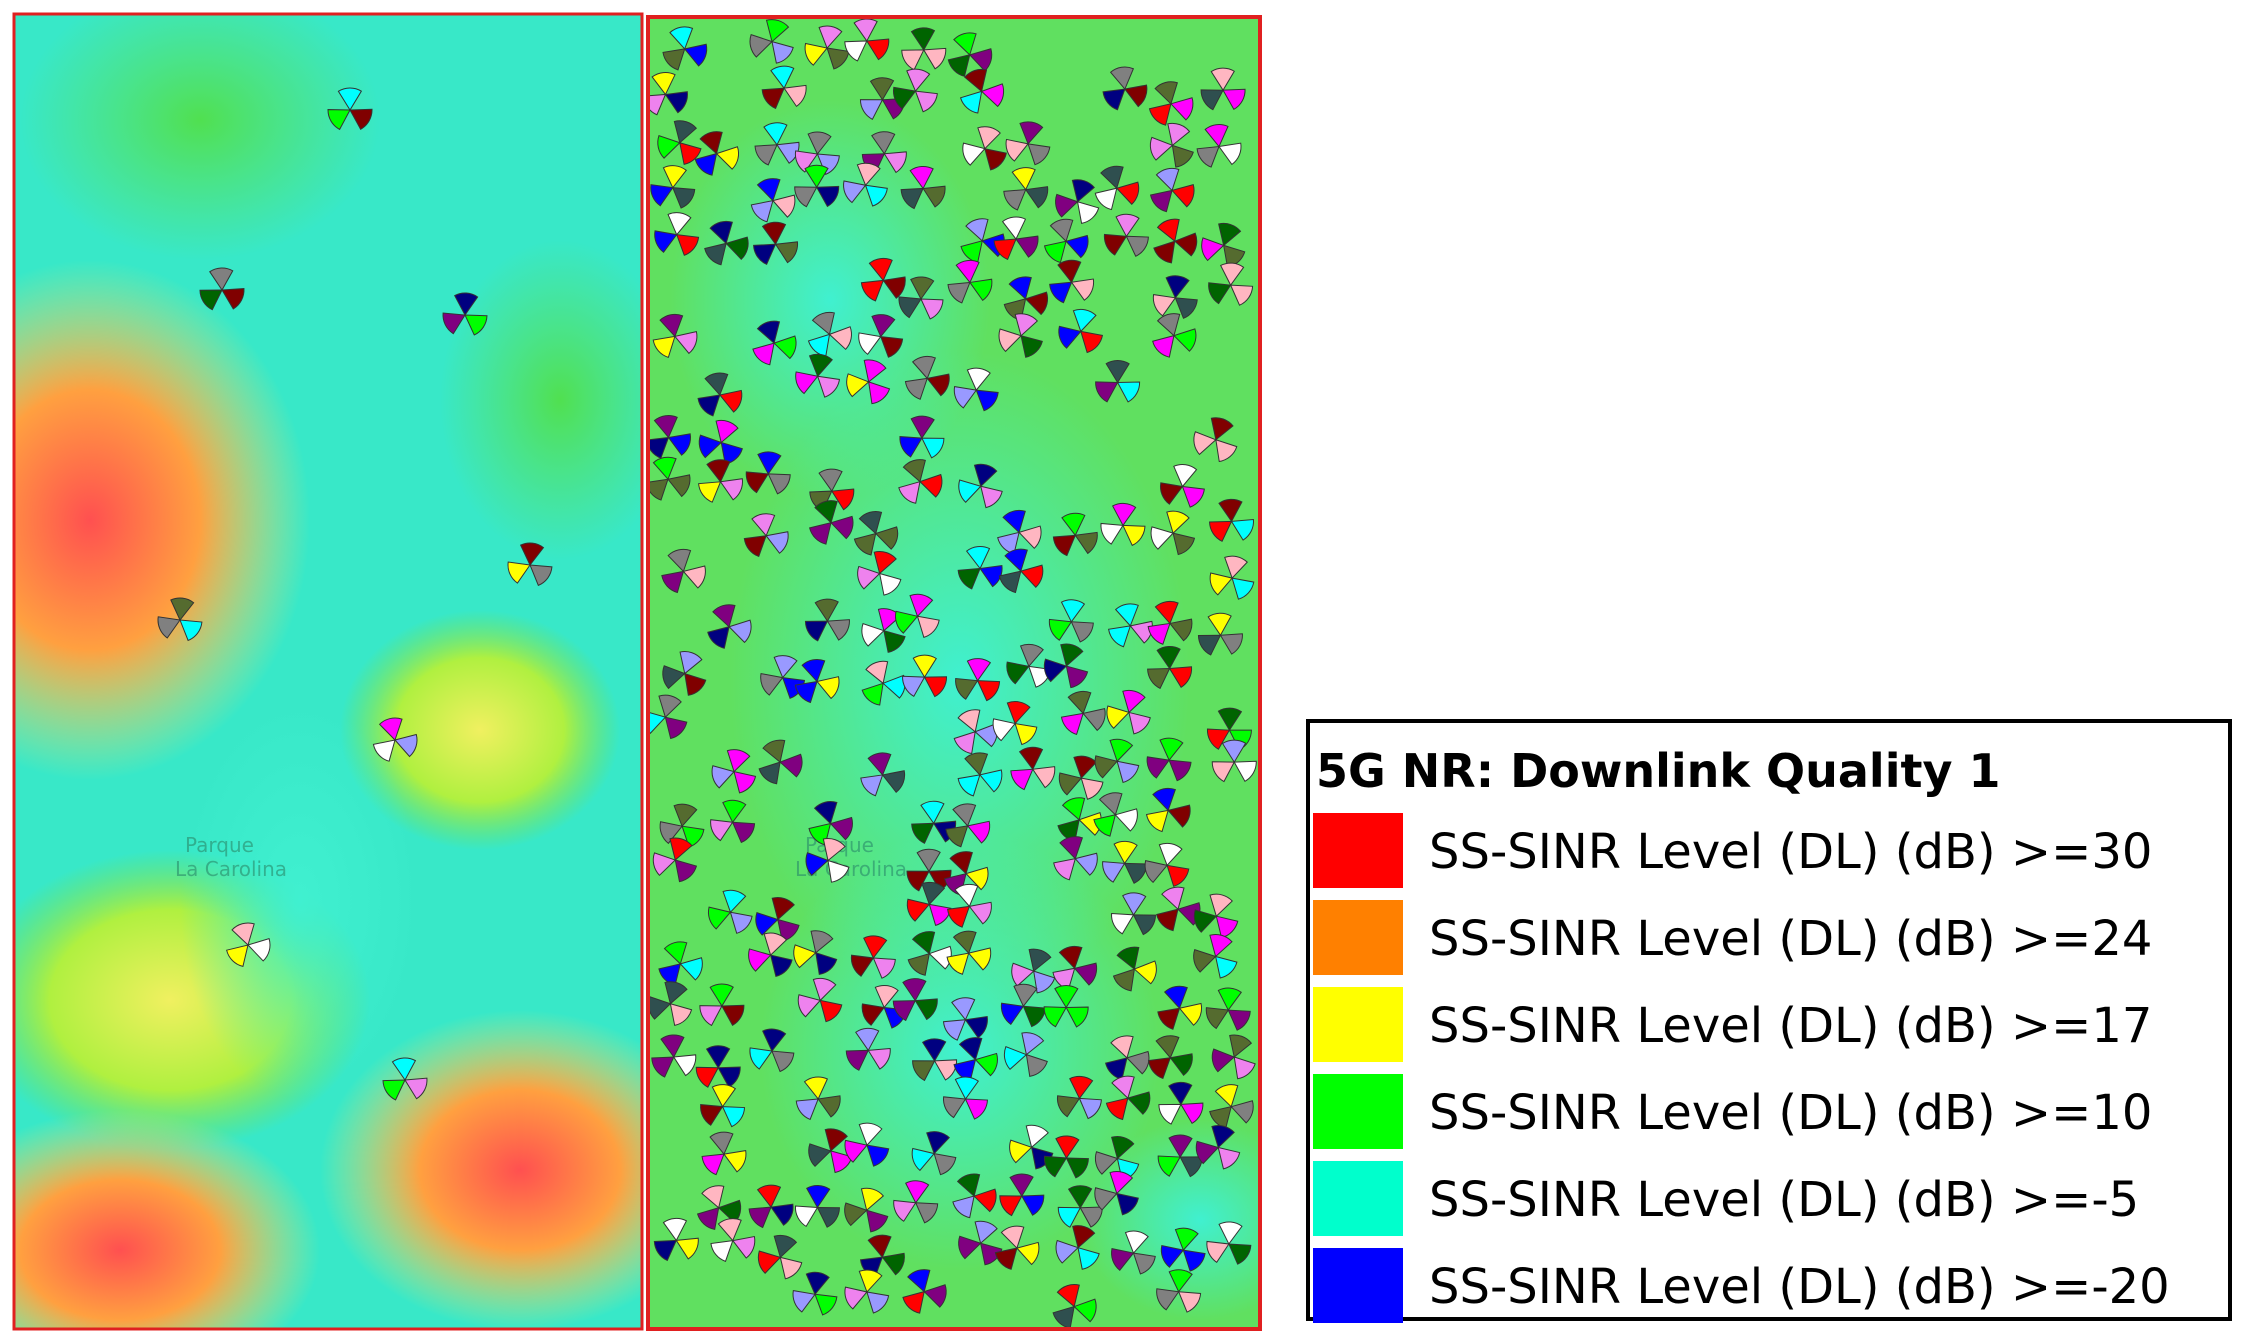 The image size is (2245, 1342). Describe the element at coordinates (1790, 1113) in the screenshot. I see `legend-label: SS-SINR Level (DL) (dB) >=10` at that location.